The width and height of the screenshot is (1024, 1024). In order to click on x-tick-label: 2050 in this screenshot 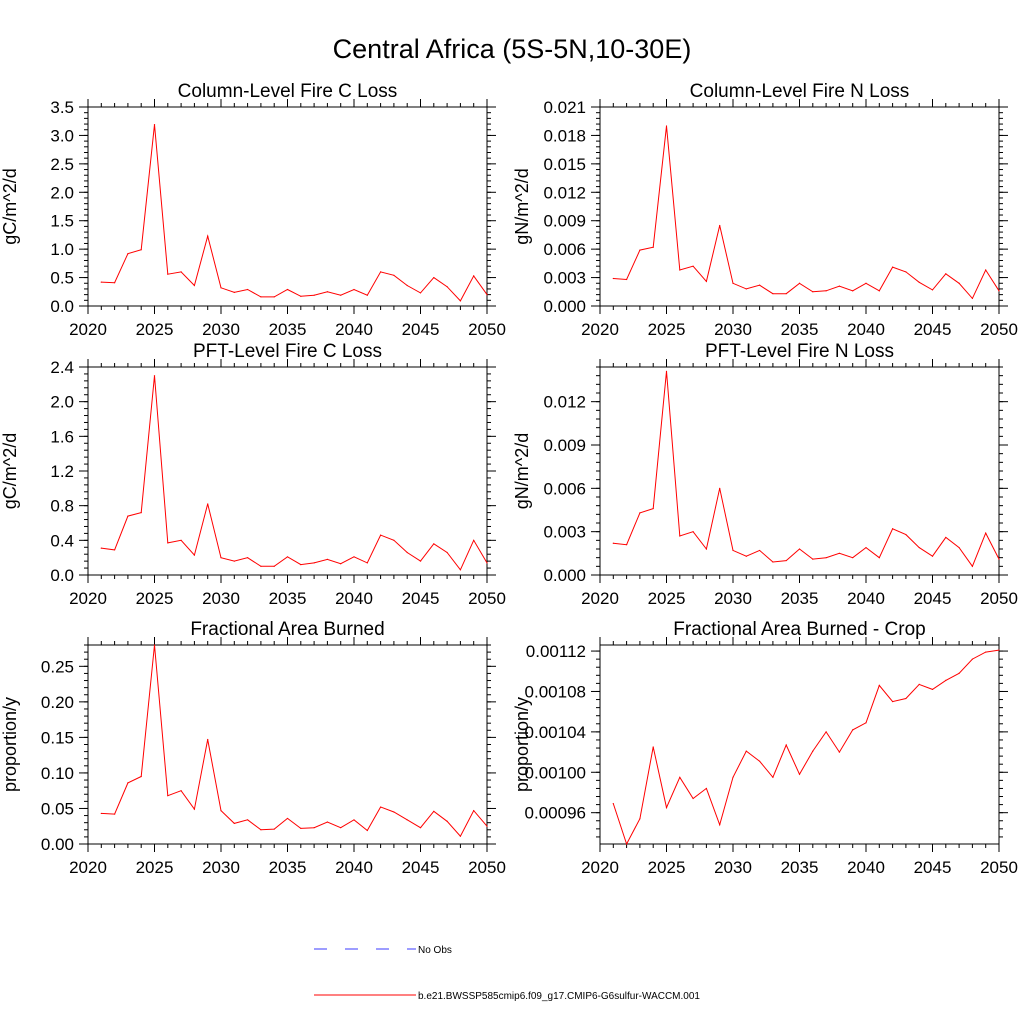, I will do `click(999, 329)`.